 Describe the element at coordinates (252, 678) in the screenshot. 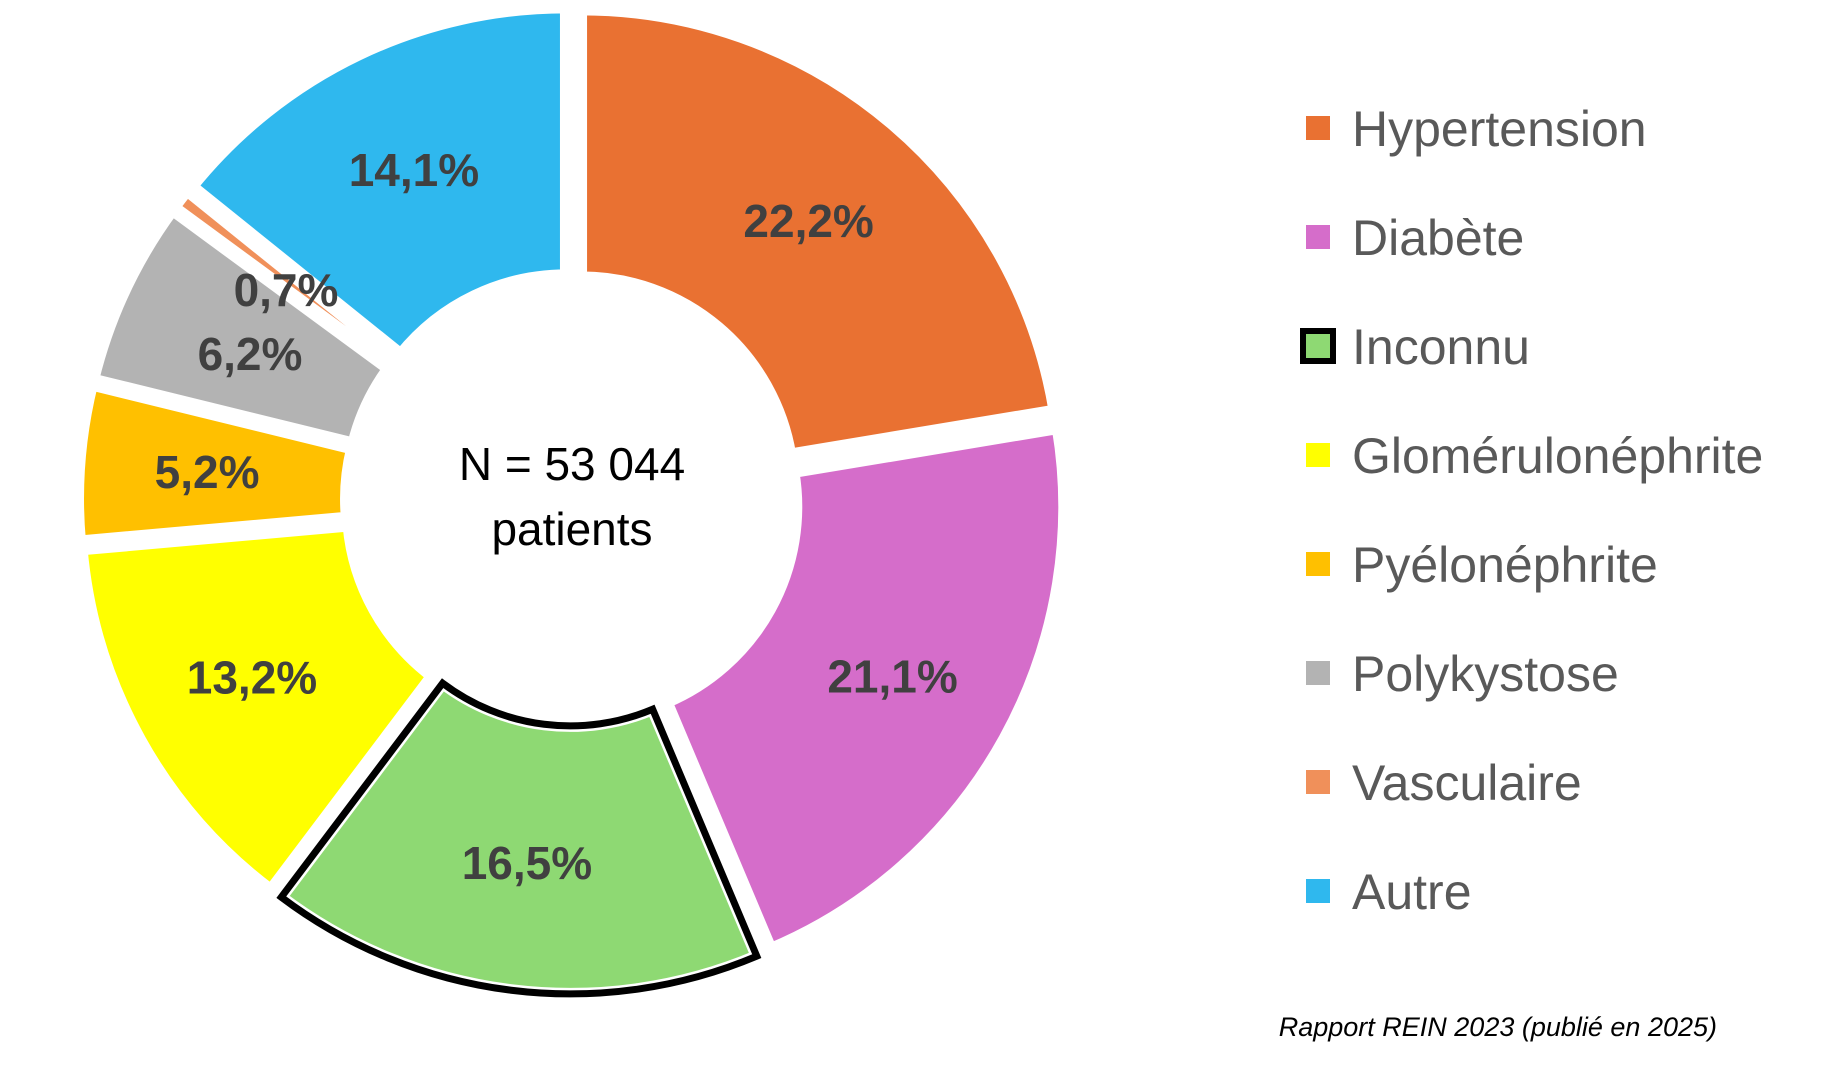

I see `slice-label-glomérulonéphrite: 13,2%` at that location.